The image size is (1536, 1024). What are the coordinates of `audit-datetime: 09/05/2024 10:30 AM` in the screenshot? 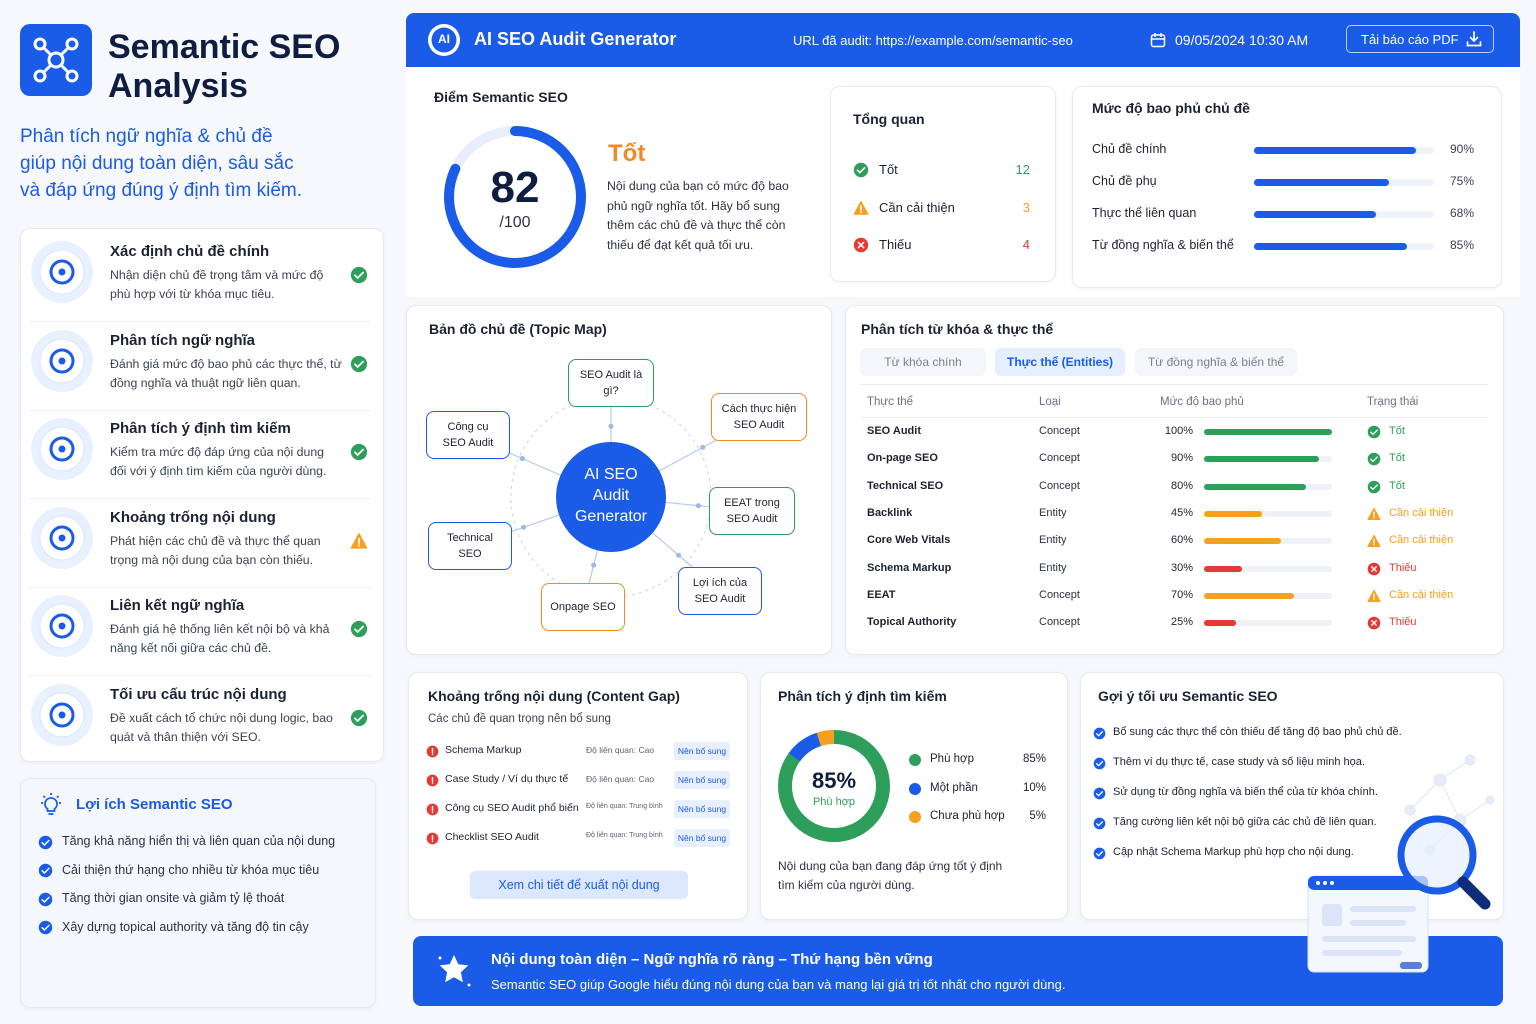 It's located at (1242, 40).